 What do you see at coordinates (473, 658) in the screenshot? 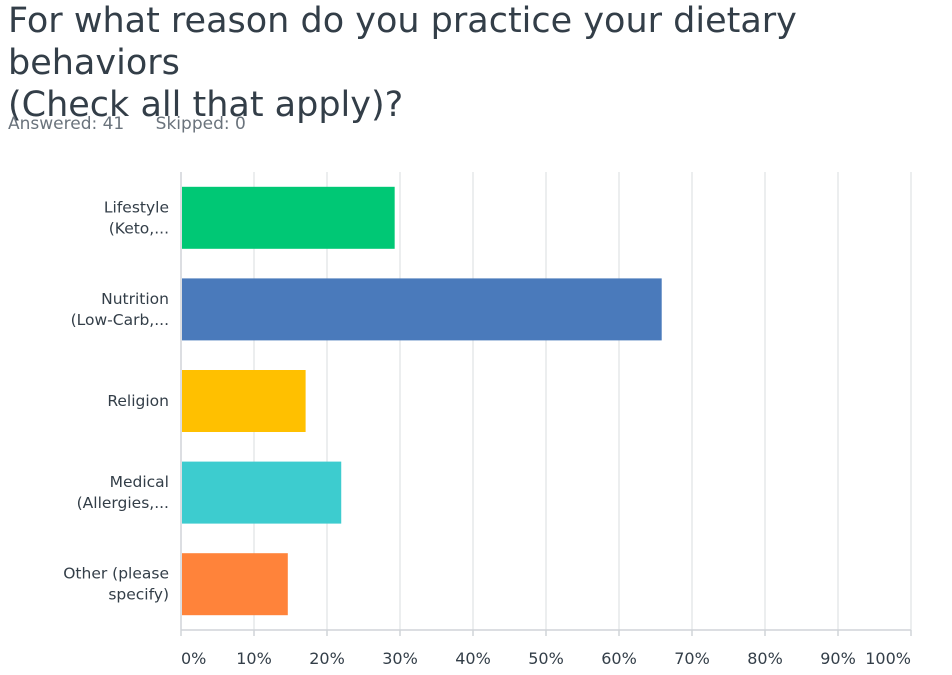
I see `x-tick-label: 40%` at bounding box center [473, 658].